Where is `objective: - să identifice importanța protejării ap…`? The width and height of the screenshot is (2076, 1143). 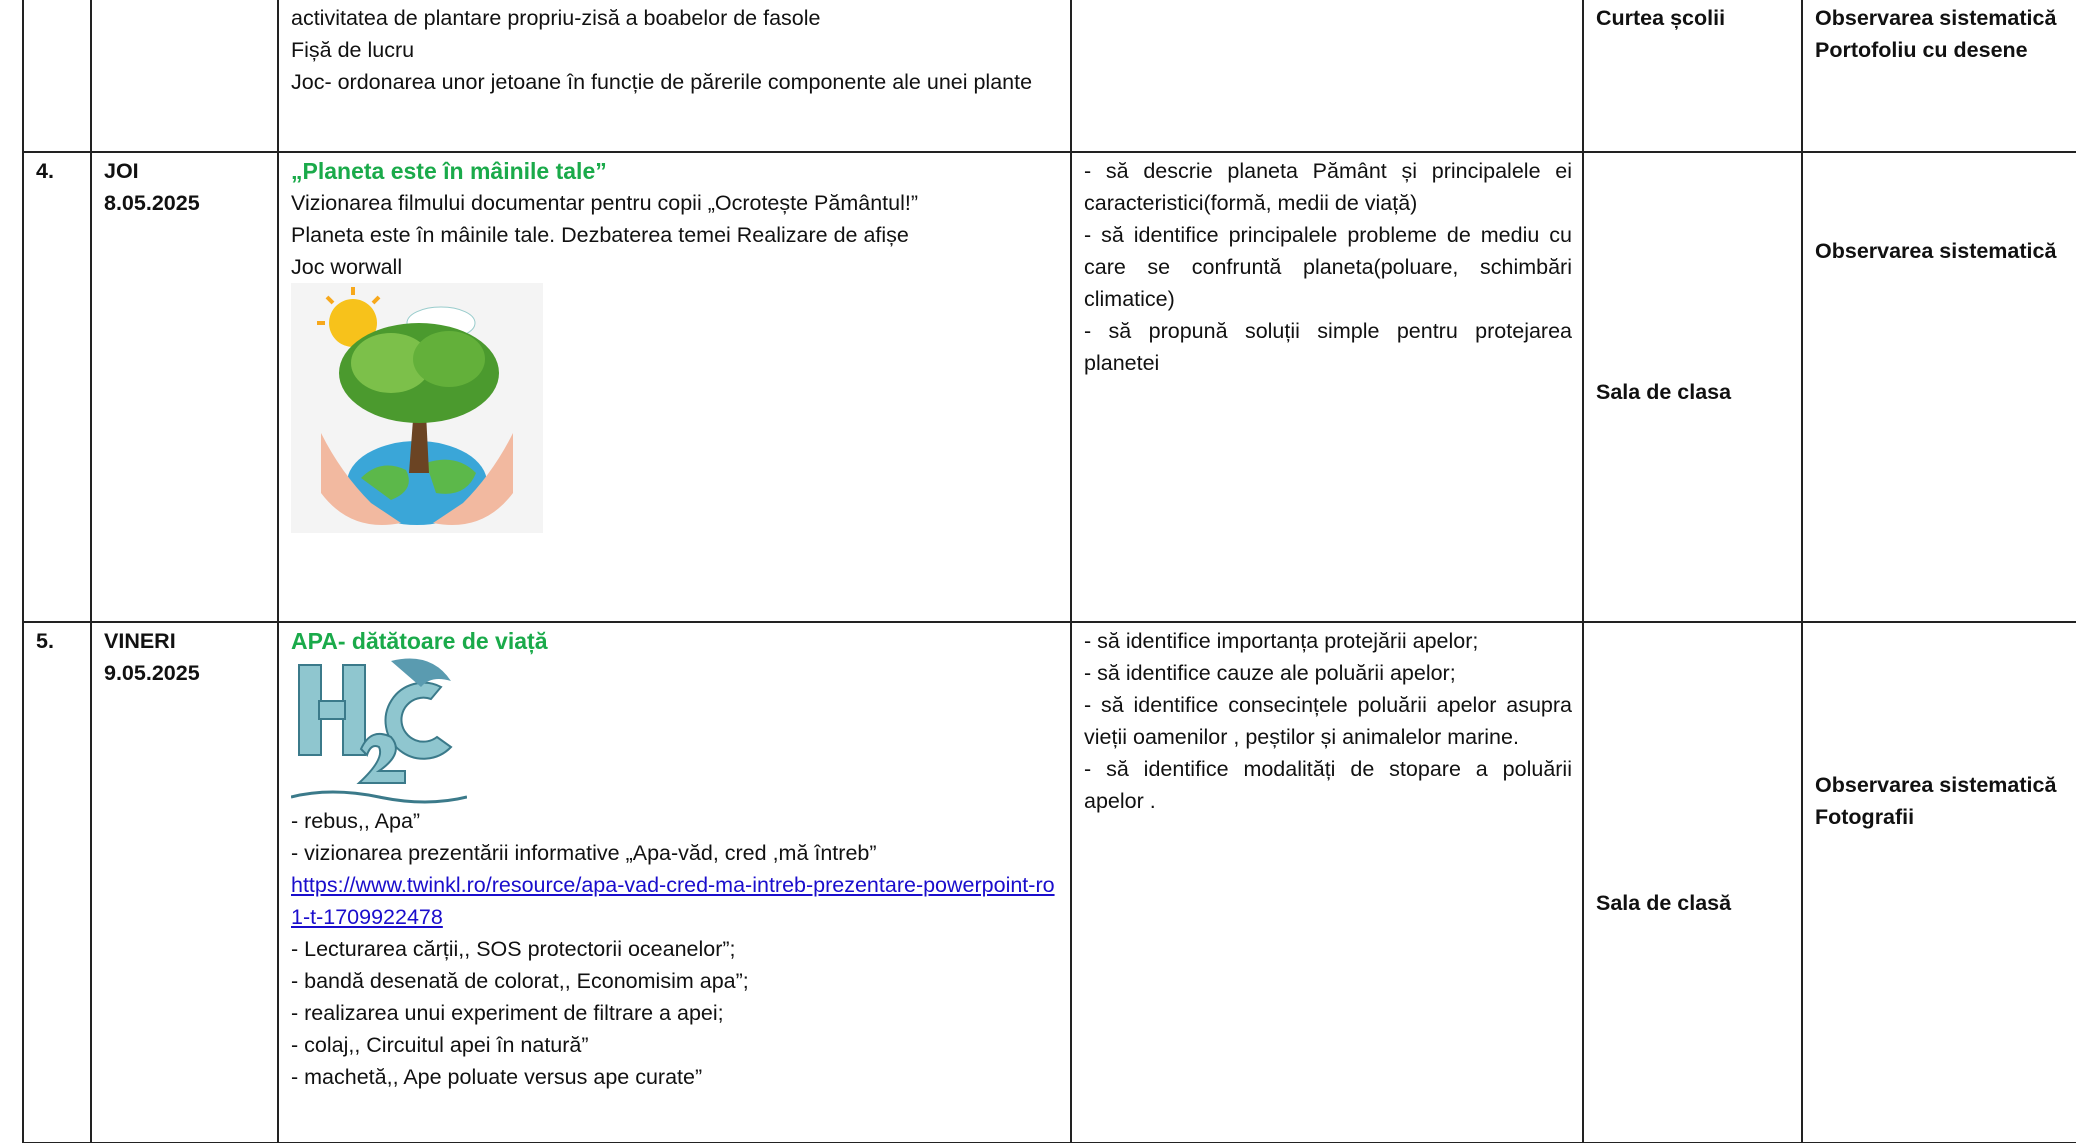
objective: - să identifice importanța protejării ap… is located at coordinates (1281, 641).